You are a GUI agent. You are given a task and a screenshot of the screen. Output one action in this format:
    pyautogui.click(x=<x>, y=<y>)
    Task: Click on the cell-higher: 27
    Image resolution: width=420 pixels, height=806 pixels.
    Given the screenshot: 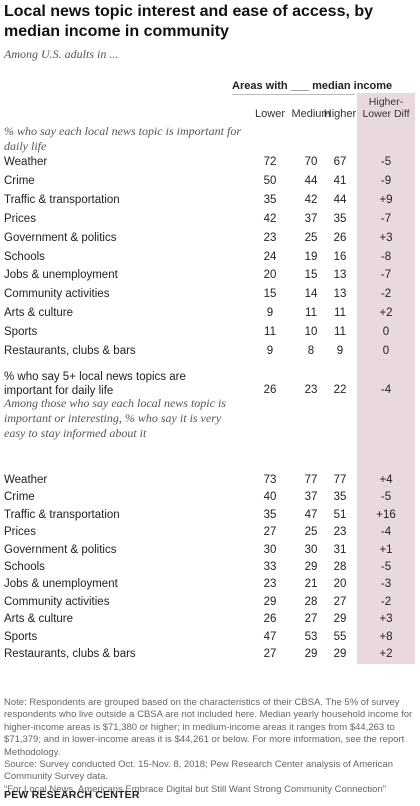 What is the action you would take?
    pyautogui.click(x=340, y=601)
    